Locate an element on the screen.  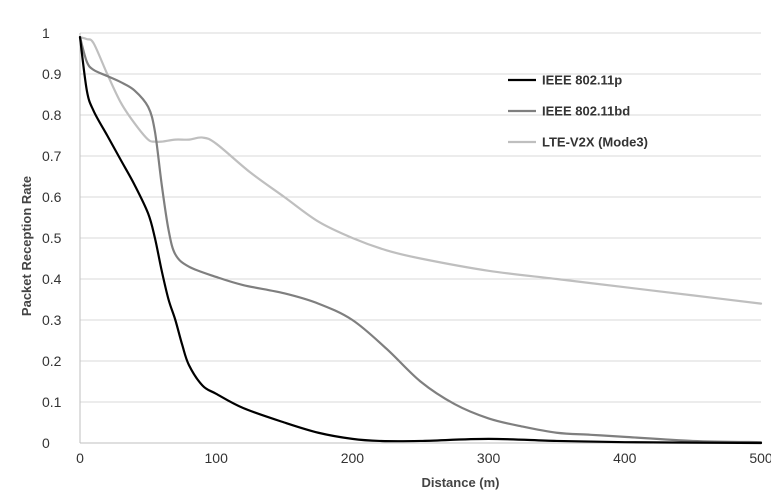
x-axis-title: Distance (m) is located at coordinates (460, 482).